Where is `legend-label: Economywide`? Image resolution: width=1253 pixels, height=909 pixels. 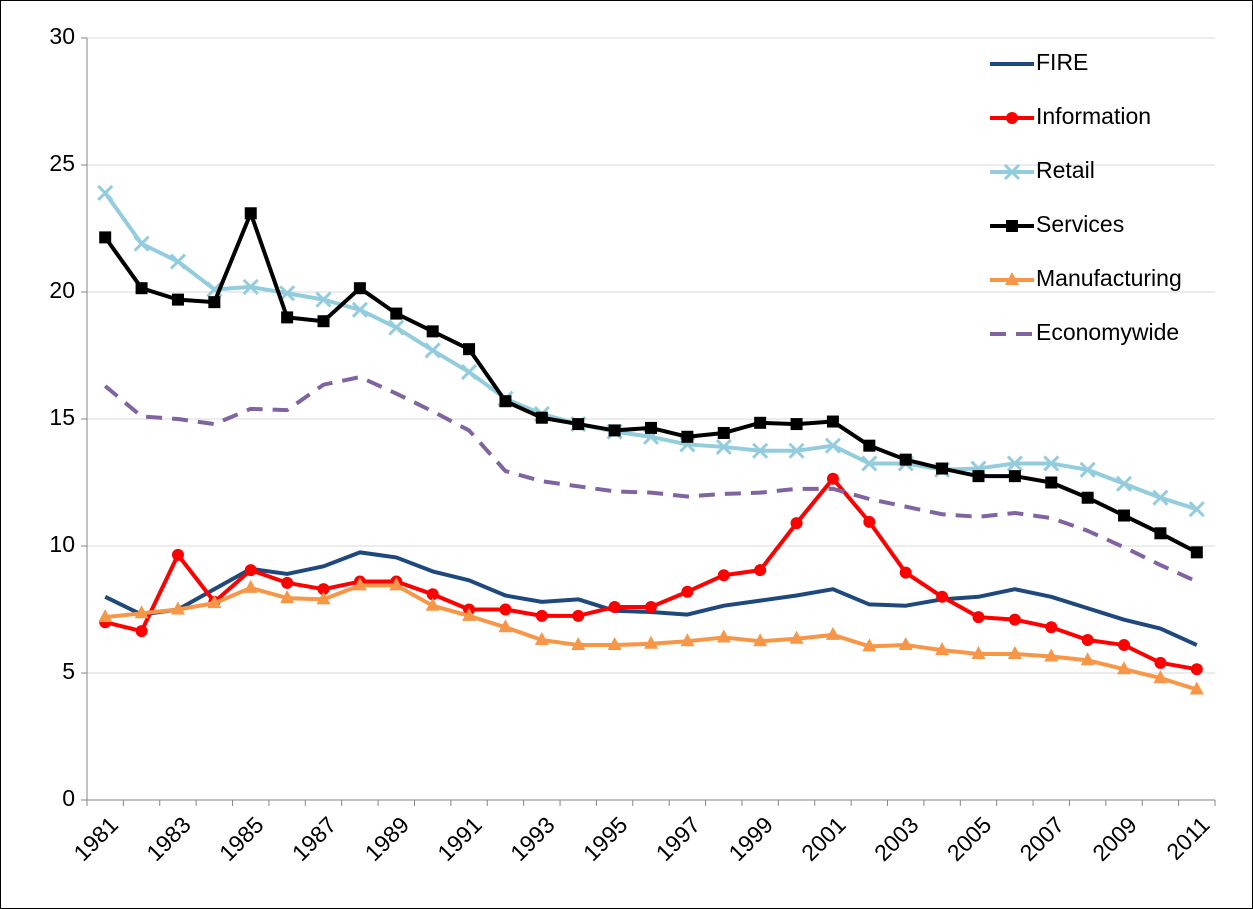 legend-label: Economywide is located at coordinates (1107, 332).